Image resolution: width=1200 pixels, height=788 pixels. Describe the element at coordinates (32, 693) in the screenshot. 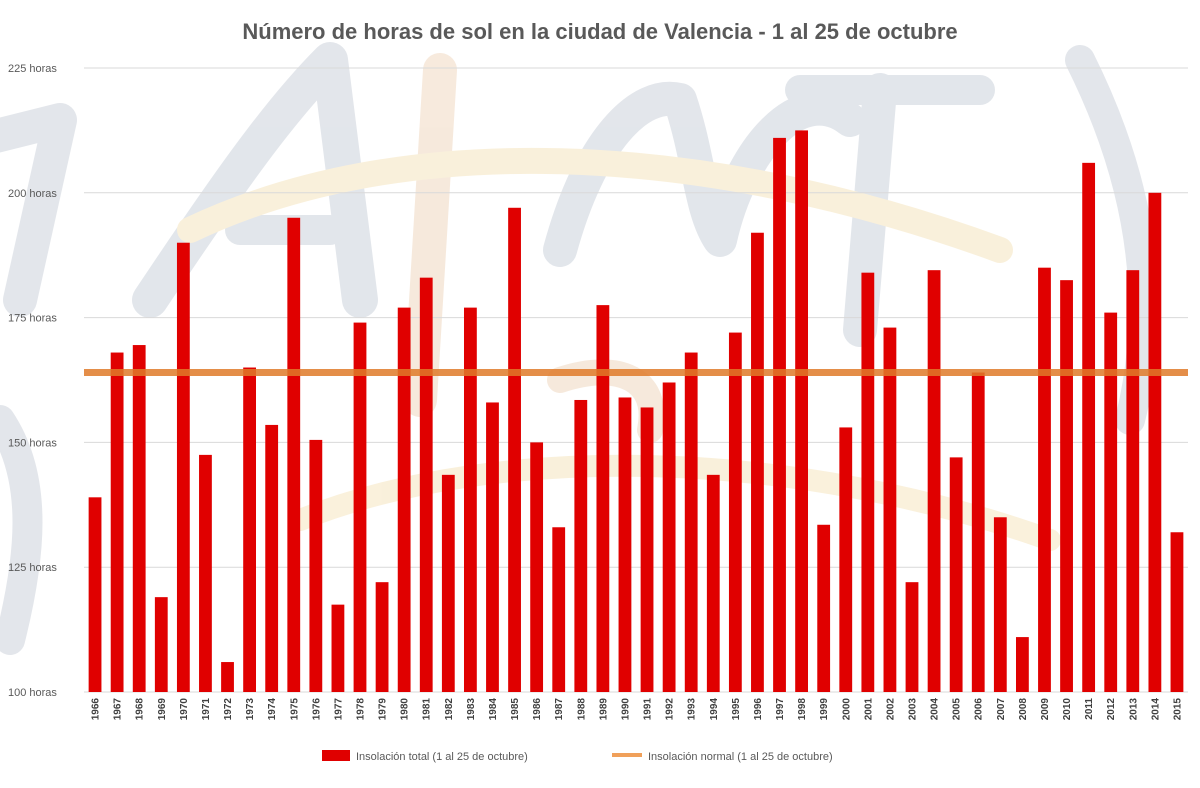

I see `y-tick-label: 100 horas` at that location.